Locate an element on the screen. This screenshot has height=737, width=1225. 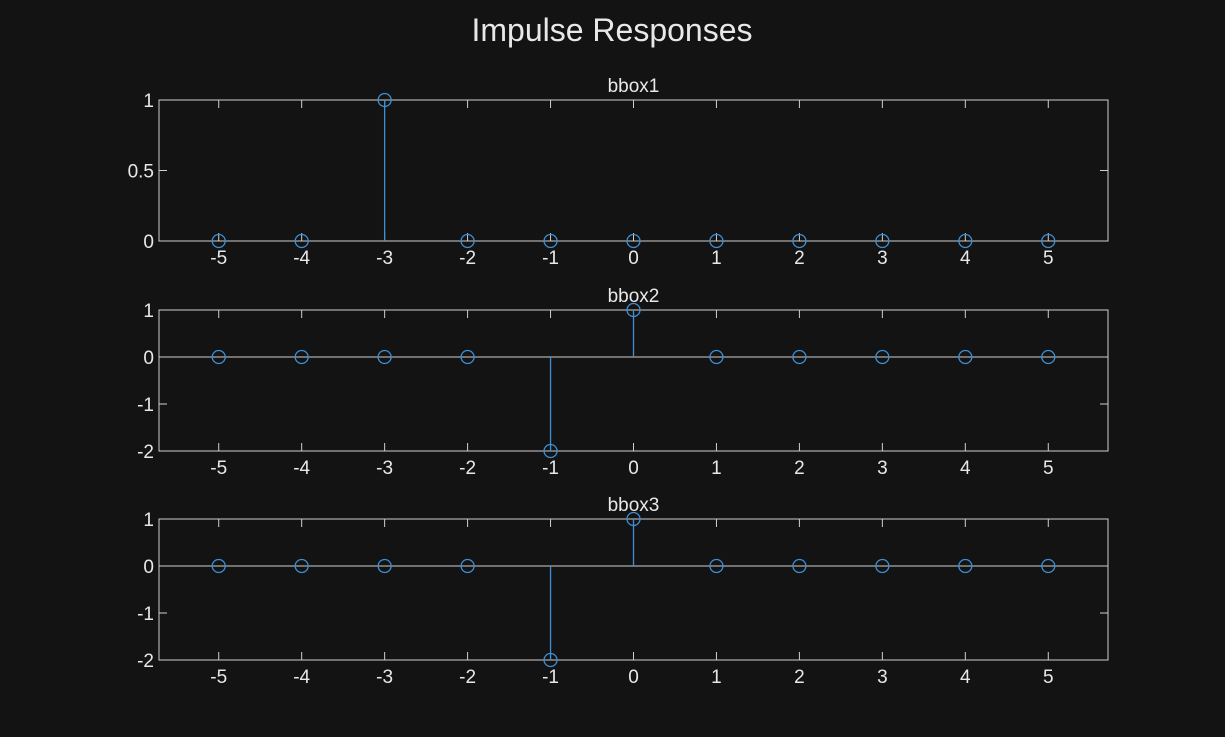
y-tick-label: 0.5 is located at coordinates (141, 172).